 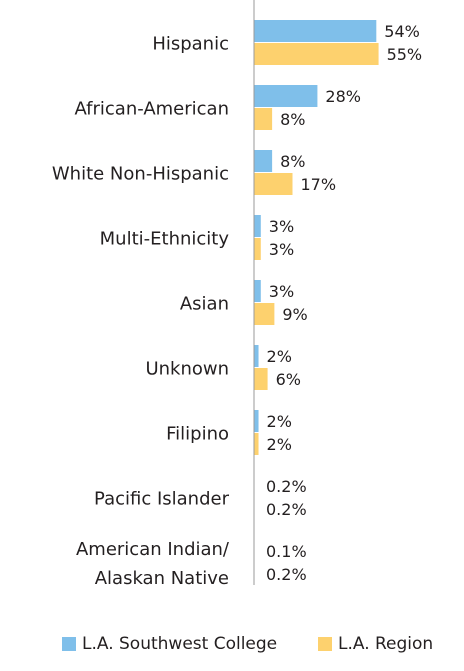 I want to click on value-label-filipino-l-a-southwest-college: 2%, so click(x=279, y=421).